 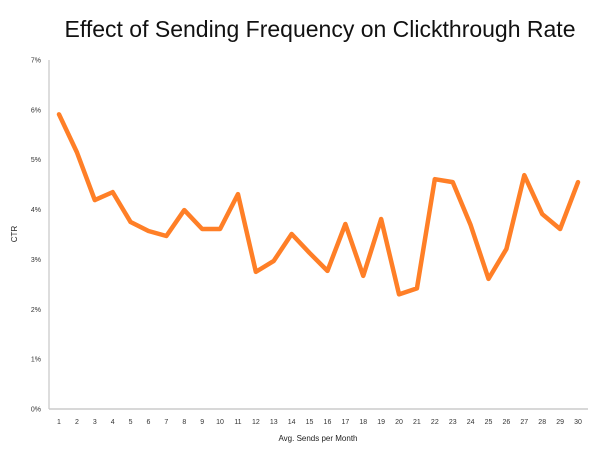 What do you see at coordinates (310, 422) in the screenshot?
I see `x-tick-label: 15` at bounding box center [310, 422].